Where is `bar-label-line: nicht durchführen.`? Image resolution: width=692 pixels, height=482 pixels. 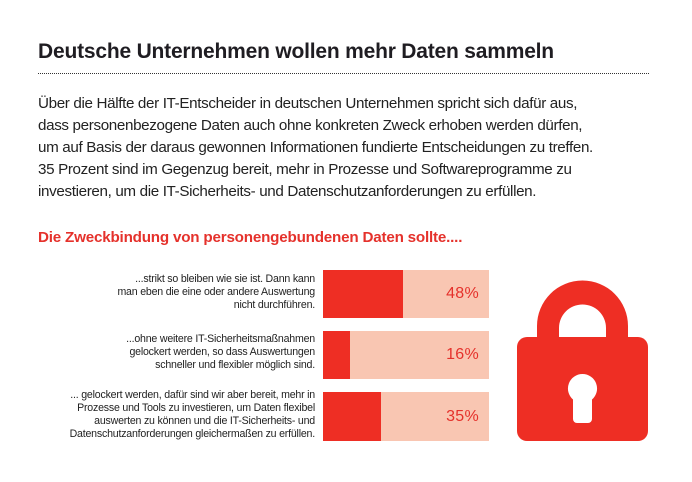 bar-label-line: nicht durchführen. is located at coordinates (274, 305).